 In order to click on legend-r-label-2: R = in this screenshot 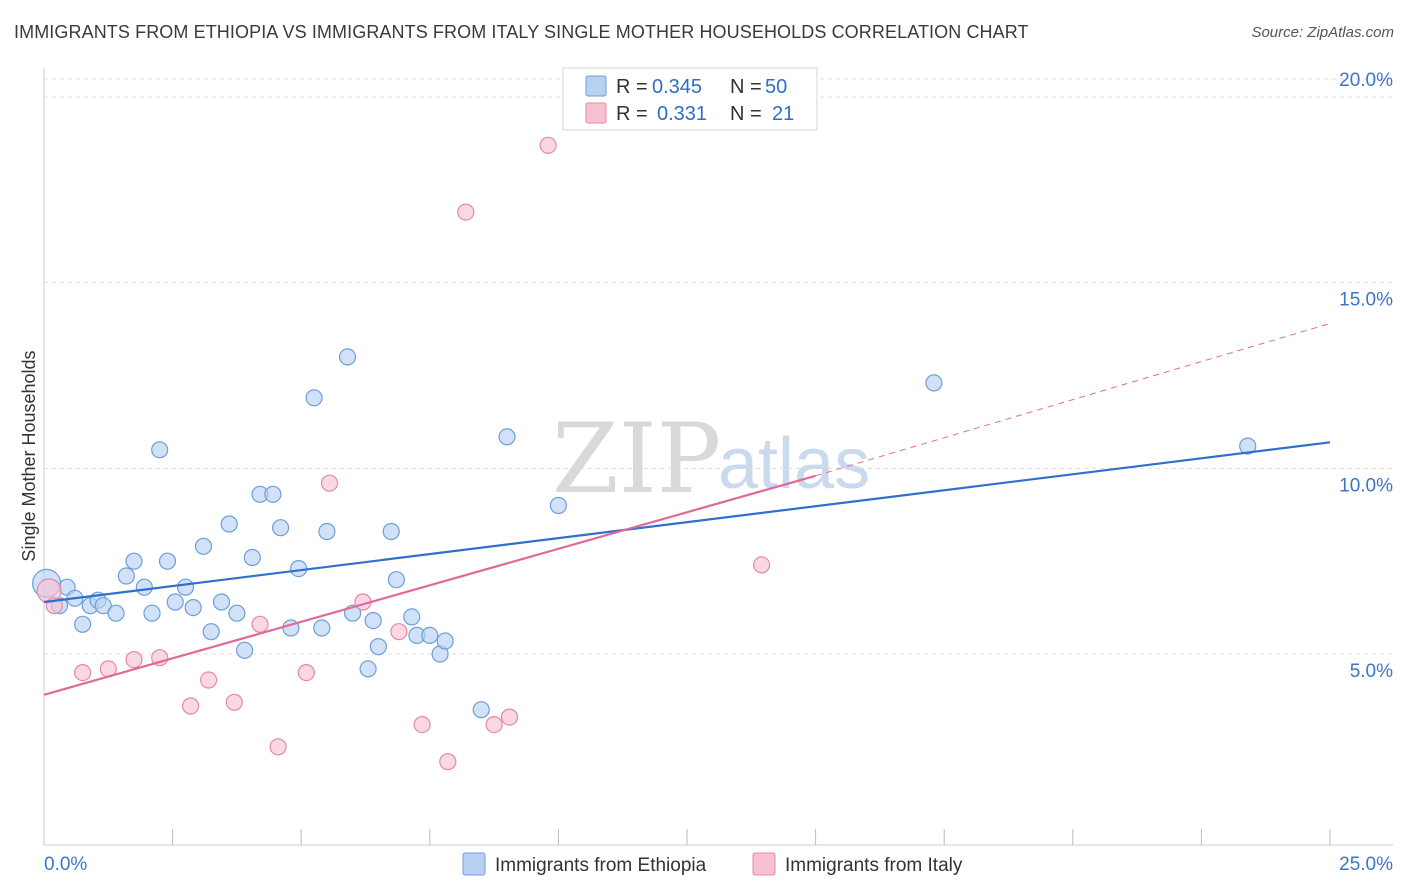, I will do `click(632, 114)`.